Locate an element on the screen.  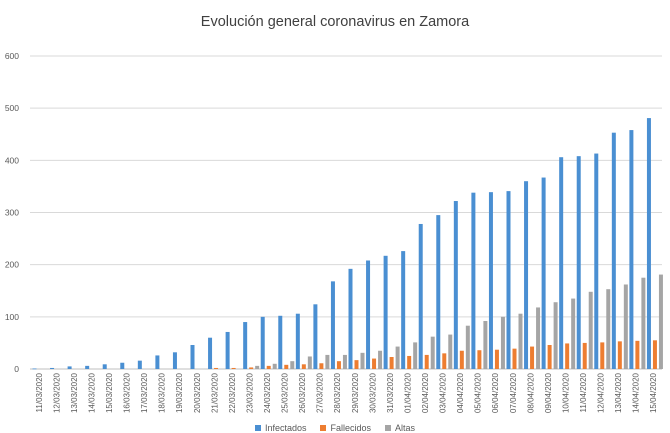
y-tick-label: 200 is located at coordinates (12, 265).